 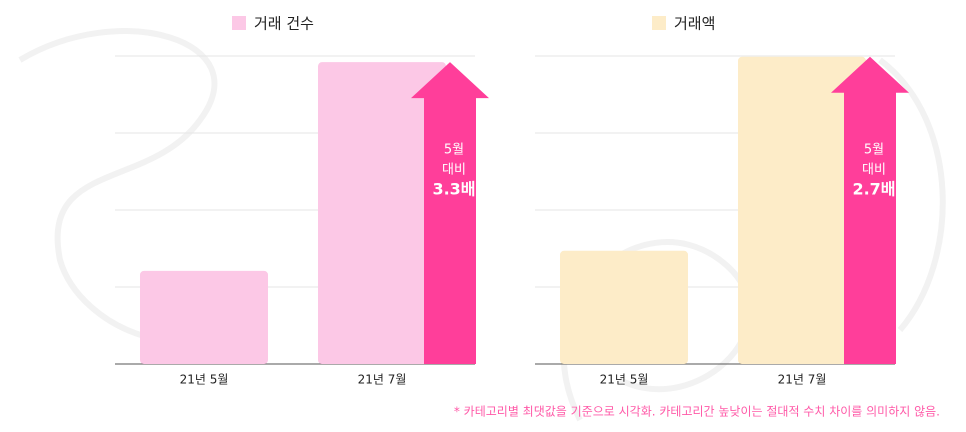 What do you see at coordinates (694, 24) in the screenshot?
I see `legend-label: 거래액` at bounding box center [694, 24].